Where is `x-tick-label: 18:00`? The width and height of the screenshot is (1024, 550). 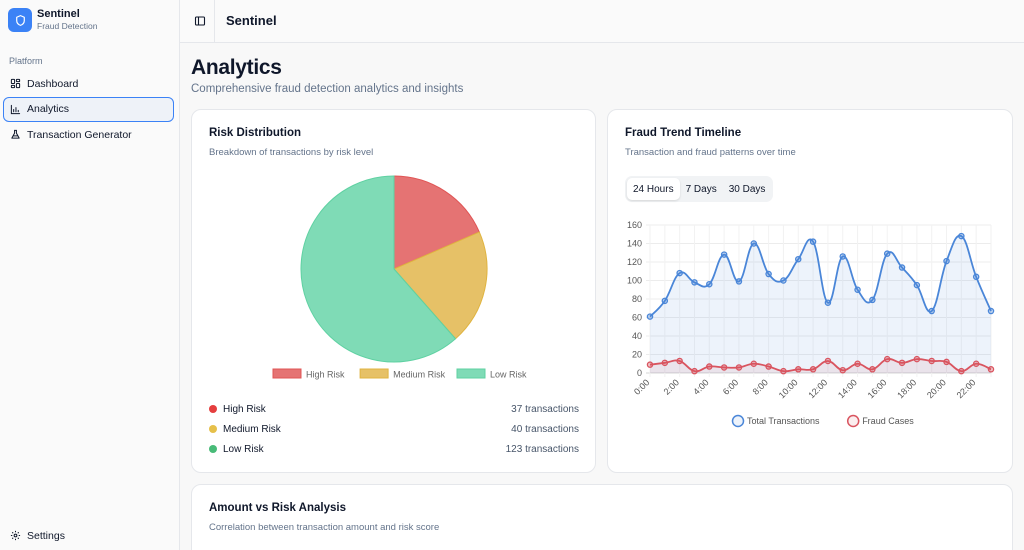 x-tick-label: 18:00 is located at coordinates (906, 388).